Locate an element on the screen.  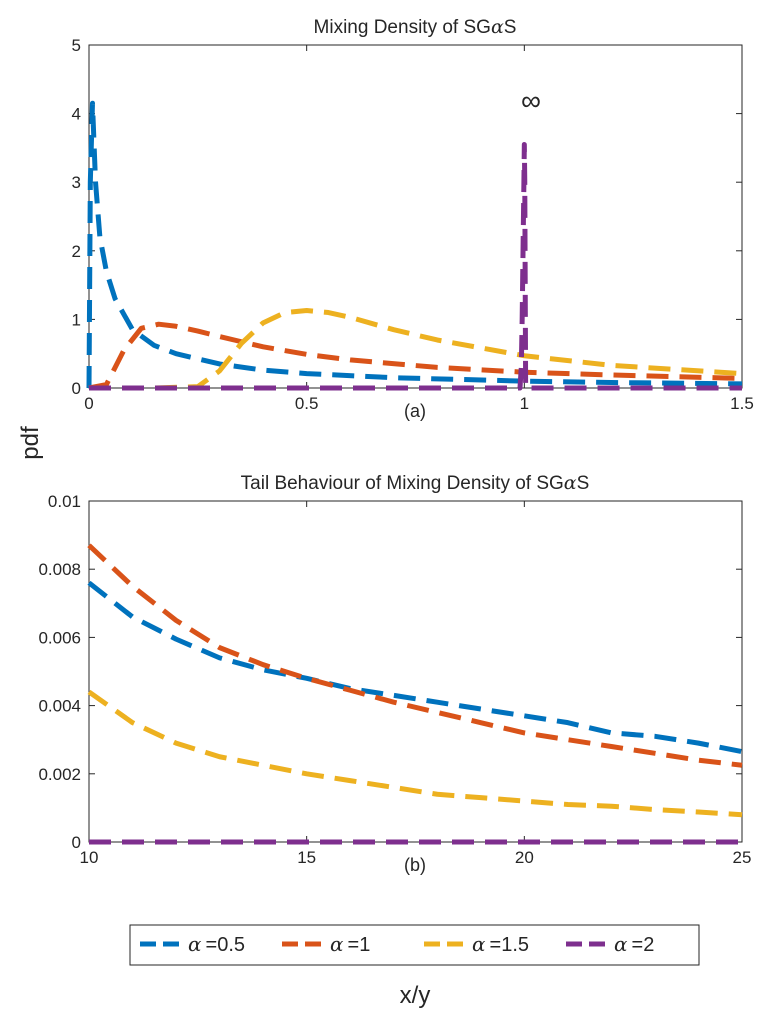
panel-a-ytick-label: 1 is located at coordinates (76, 319).